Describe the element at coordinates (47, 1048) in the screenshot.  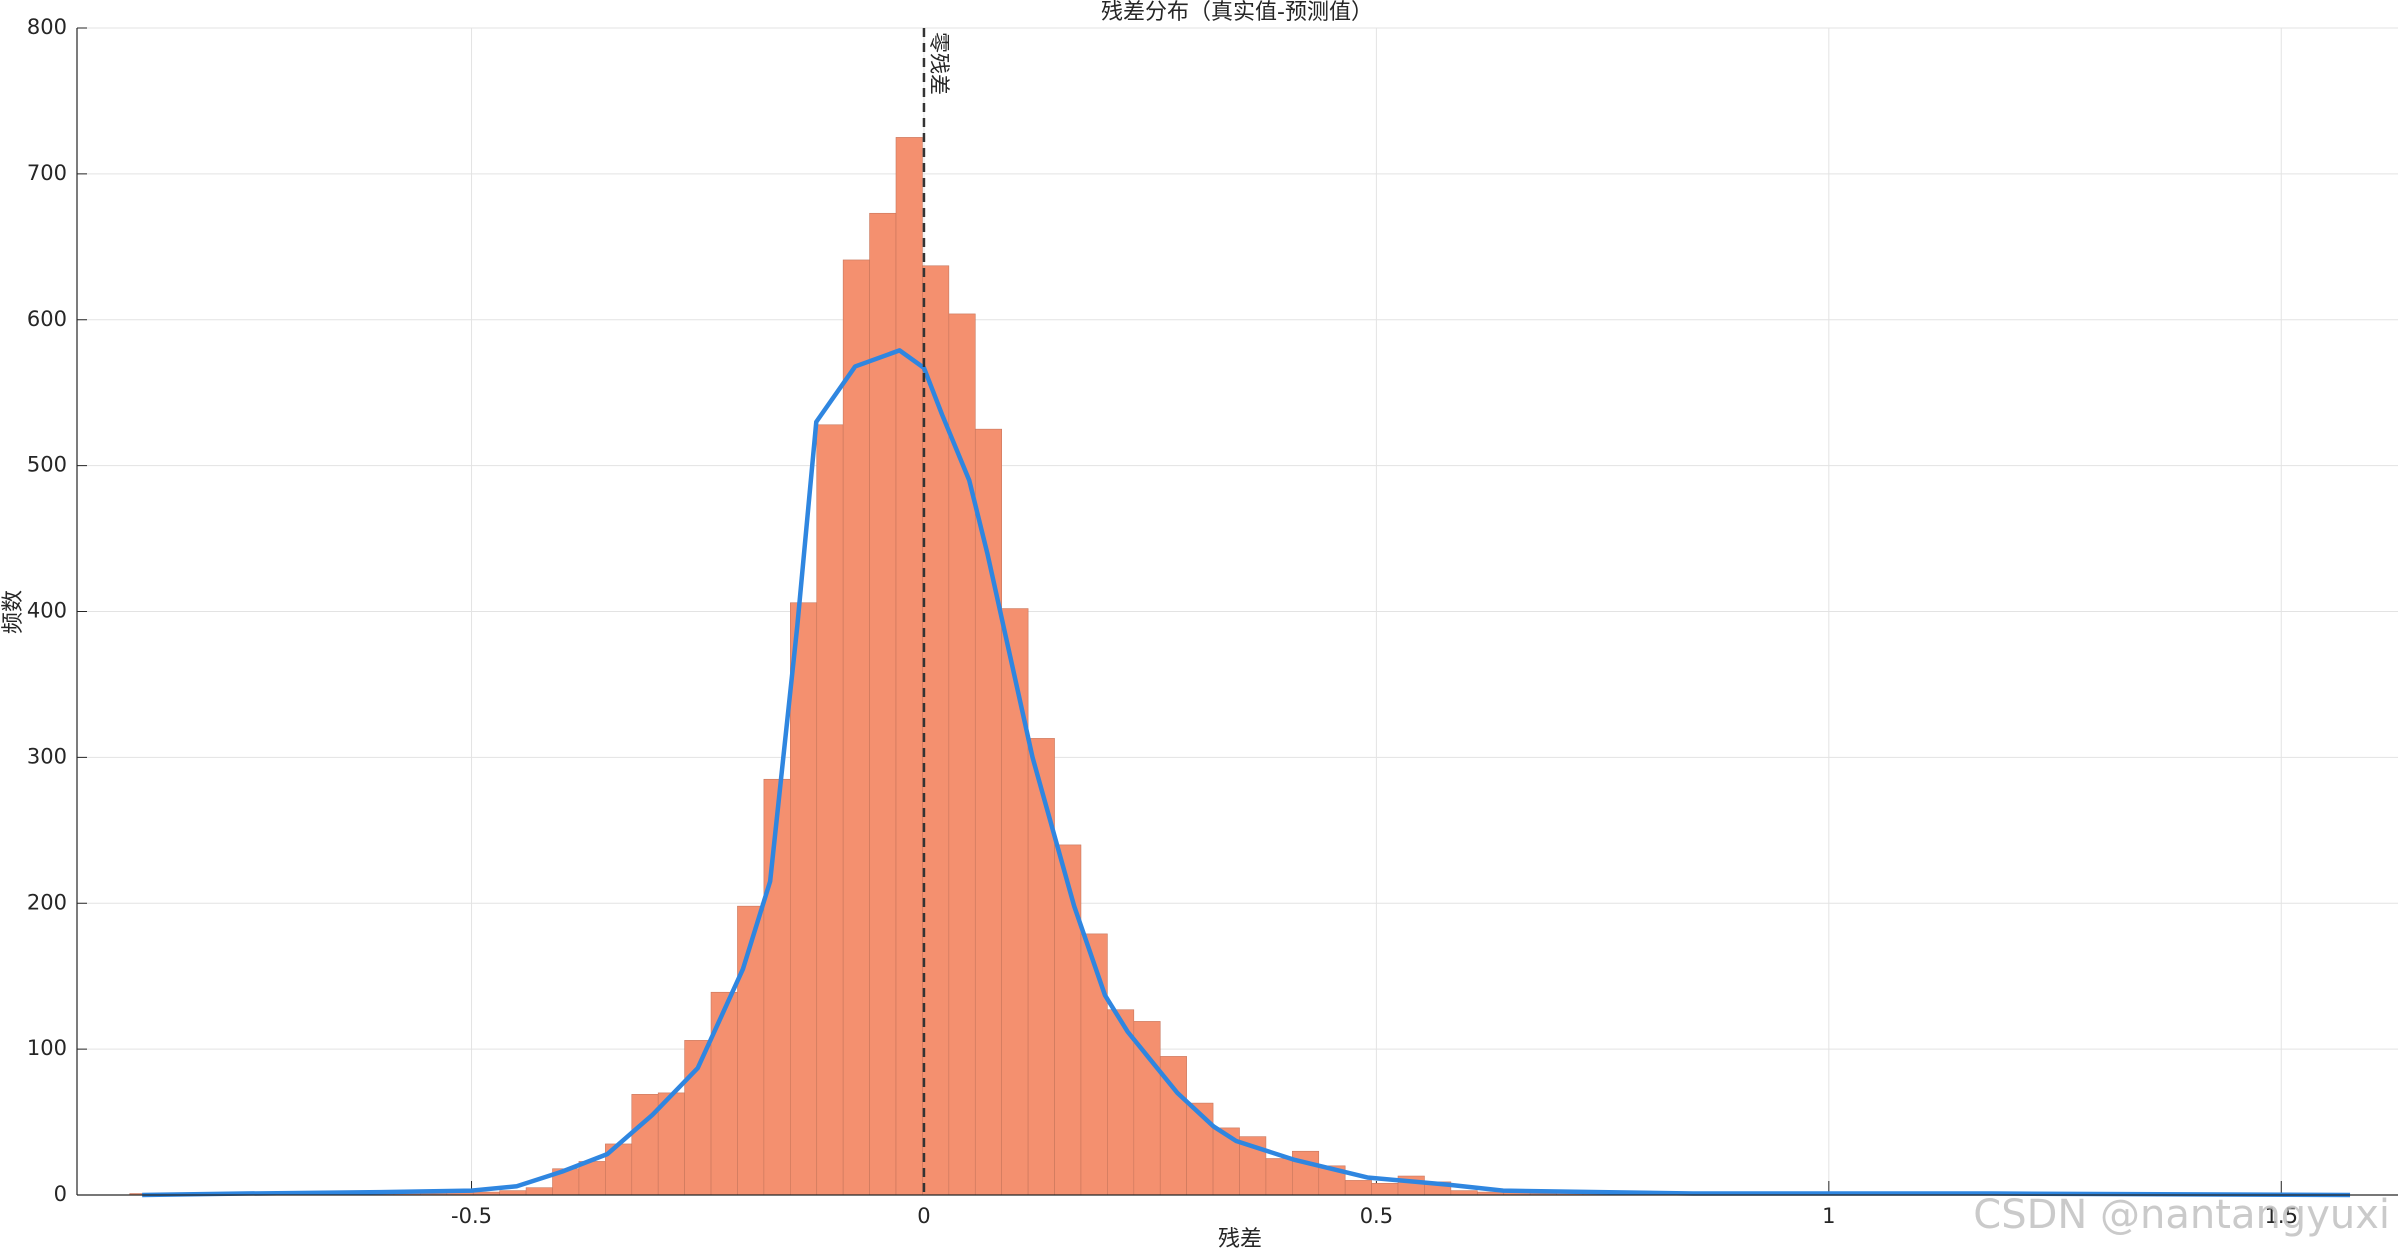
I see `y-tick-label: 100` at that location.